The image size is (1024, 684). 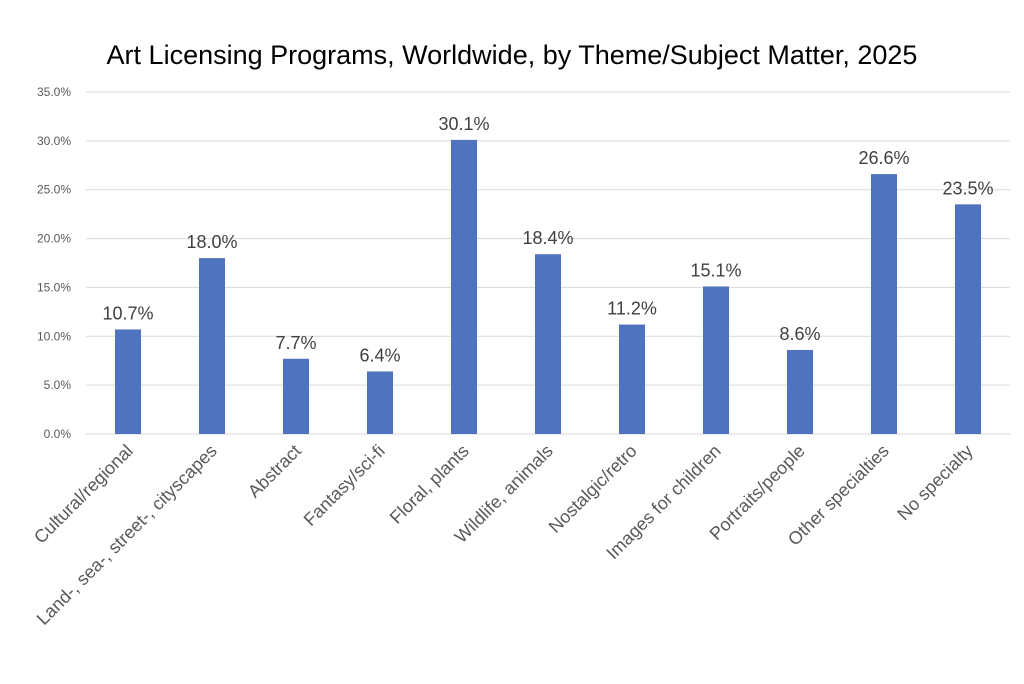 What do you see at coordinates (58, 434) in the screenshot?
I see `y-tick-label: 0.0%` at bounding box center [58, 434].